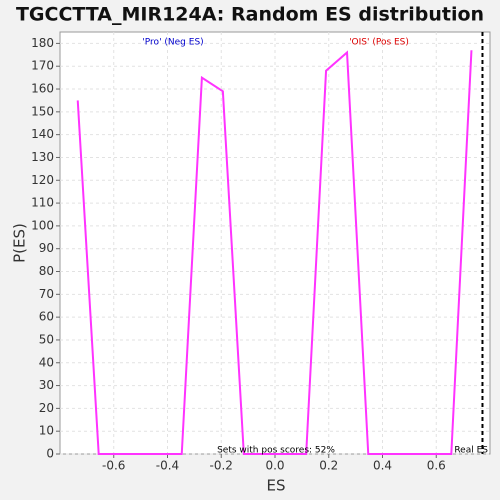 The width and height of the screenshot is (500, 500). Describe the element at coordinates (113, 466) in the screenshot. I see `x-tick-label: -0.6` at that location.